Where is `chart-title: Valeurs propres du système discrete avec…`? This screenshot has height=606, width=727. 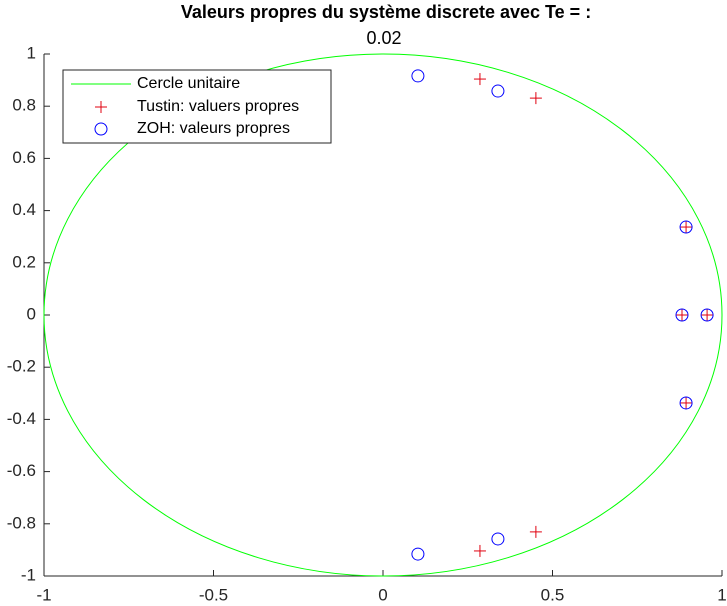 chart-title: Valeurs propres du système discrete avec… is located at coordinates (386, 12).